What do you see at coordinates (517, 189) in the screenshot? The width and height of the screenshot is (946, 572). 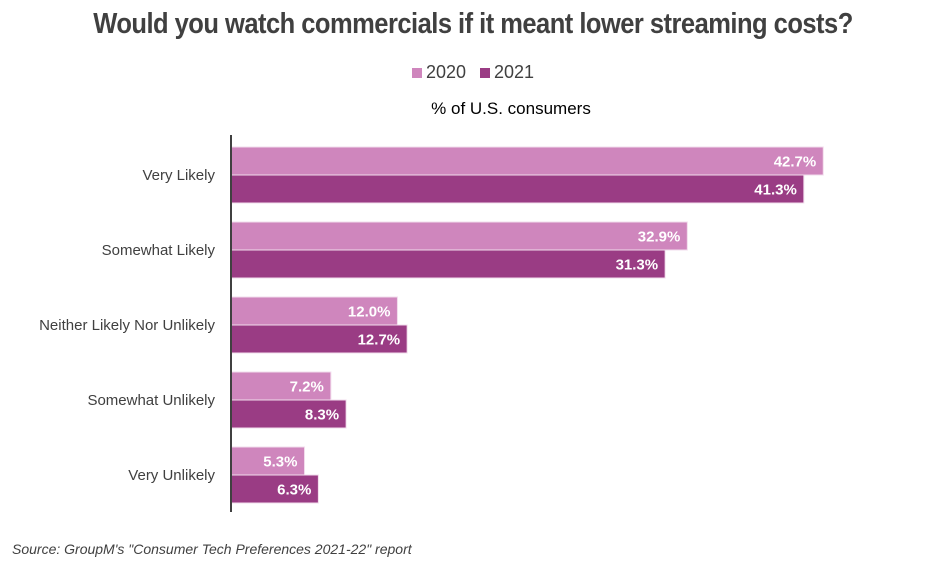 I see `bar-2021-very-likely` at bounding box center [517, 189].